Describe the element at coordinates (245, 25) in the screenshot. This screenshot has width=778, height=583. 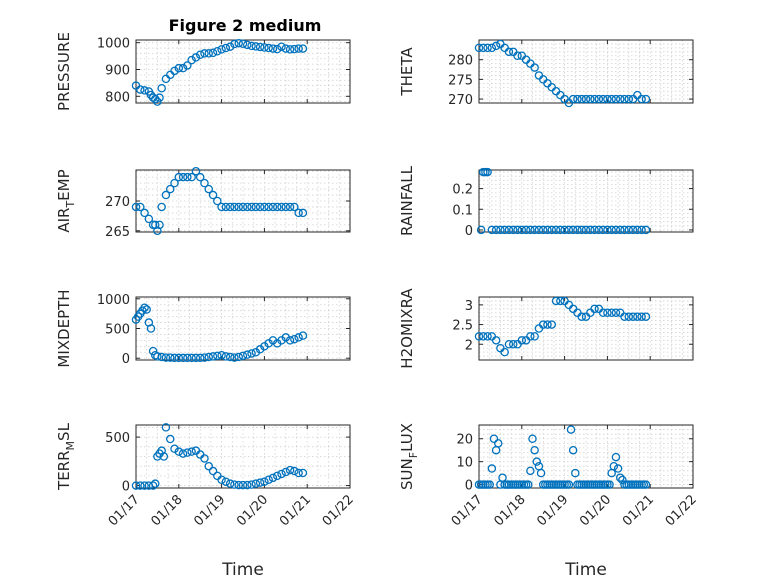
I see `figure-title: Figure 2 medium` at that location.